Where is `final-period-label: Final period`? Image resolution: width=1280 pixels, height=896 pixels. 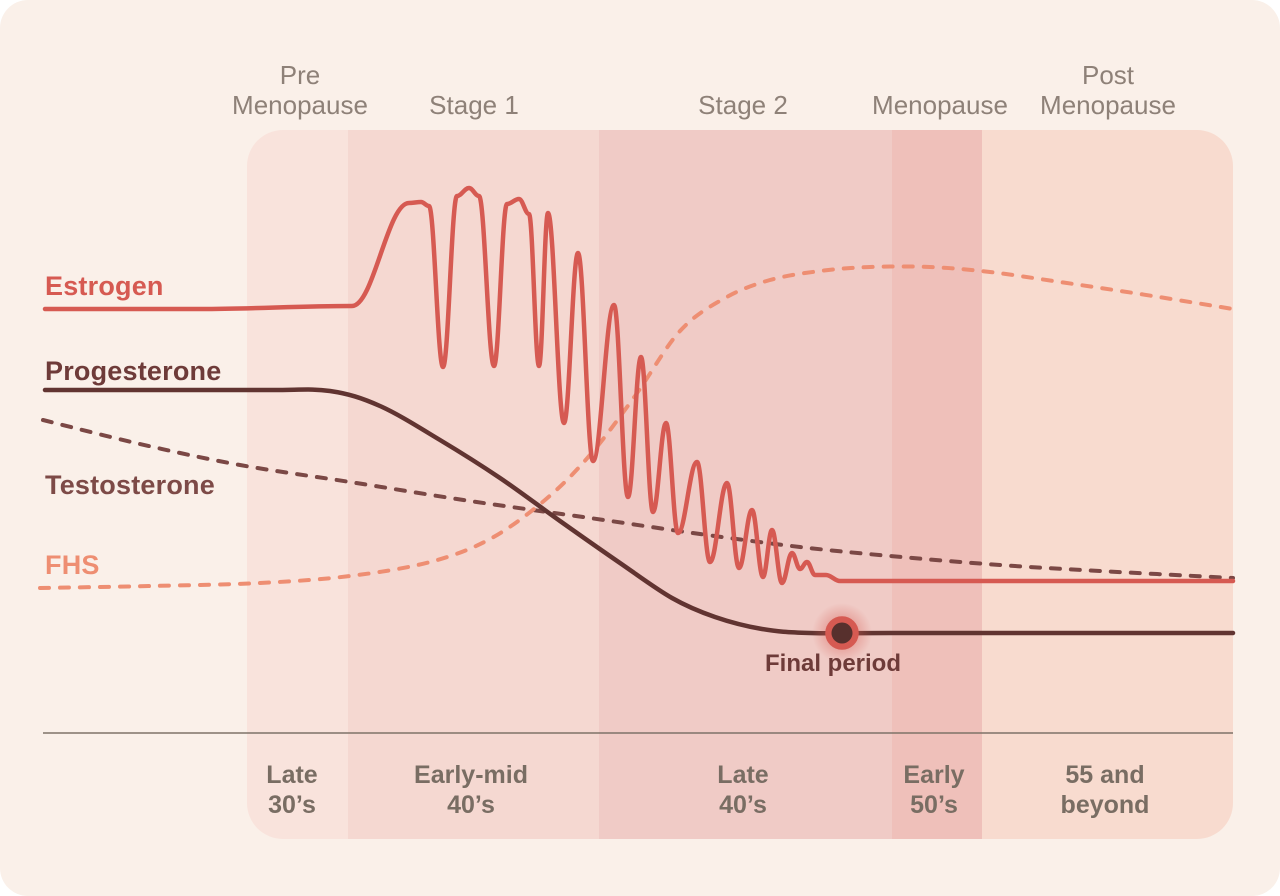 final-period-label: Final period is located at coordinates (833, 663).